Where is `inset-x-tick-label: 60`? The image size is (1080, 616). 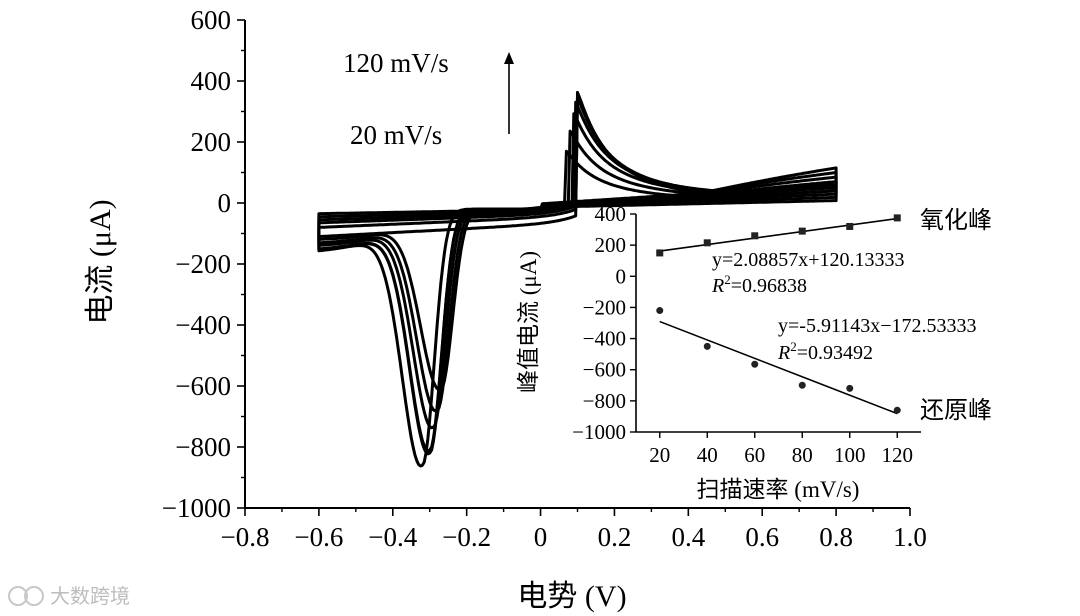 inset-x-tick-label: 60 is located at coordinates (754, 455).